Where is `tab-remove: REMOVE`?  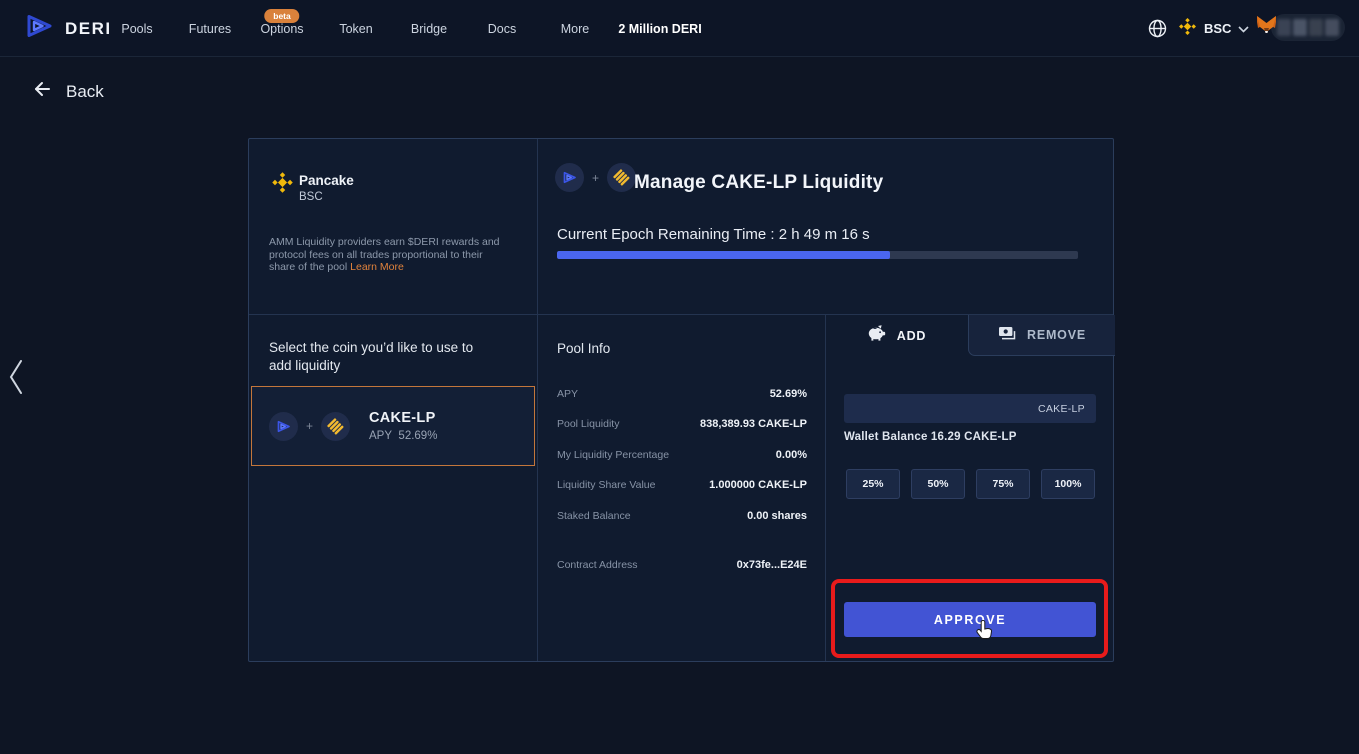 tab-remove: REMOVE is located at coordinates (1041, 335).